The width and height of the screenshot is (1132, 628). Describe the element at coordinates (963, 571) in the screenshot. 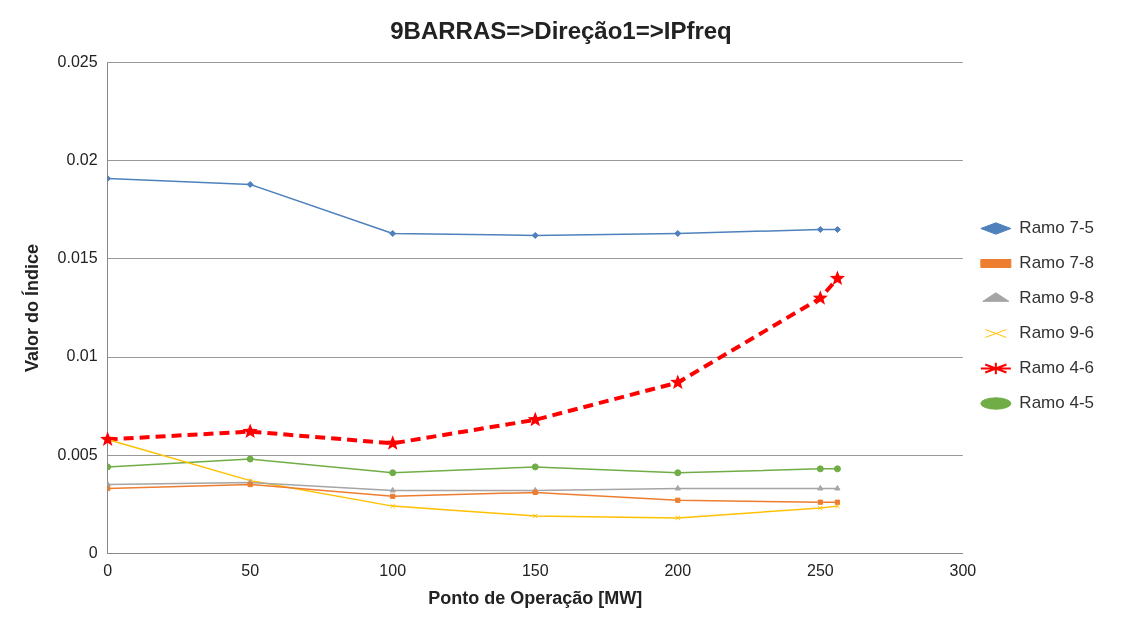

I see `x-tick-label: 300` at that location.